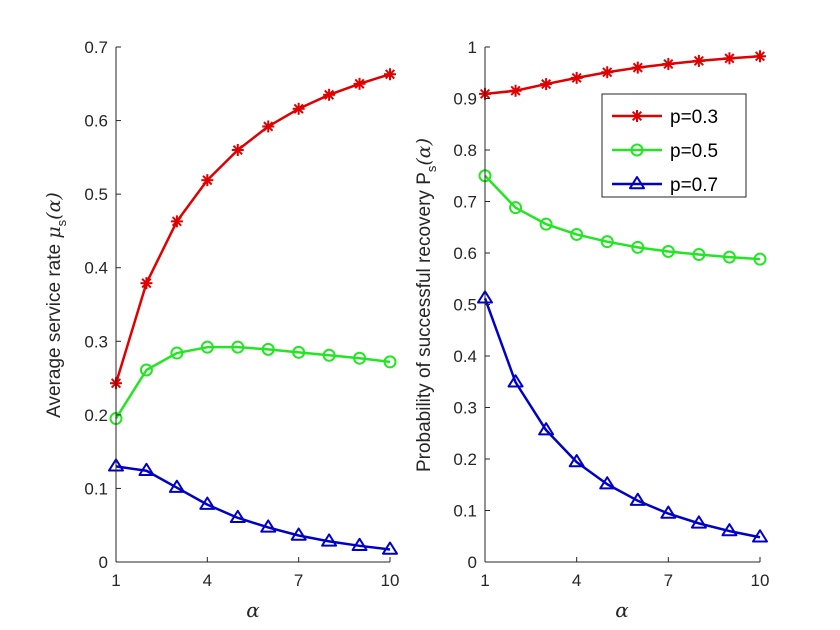  I want to click on left-point-p=0.3-8-d2, so click(329, 94).